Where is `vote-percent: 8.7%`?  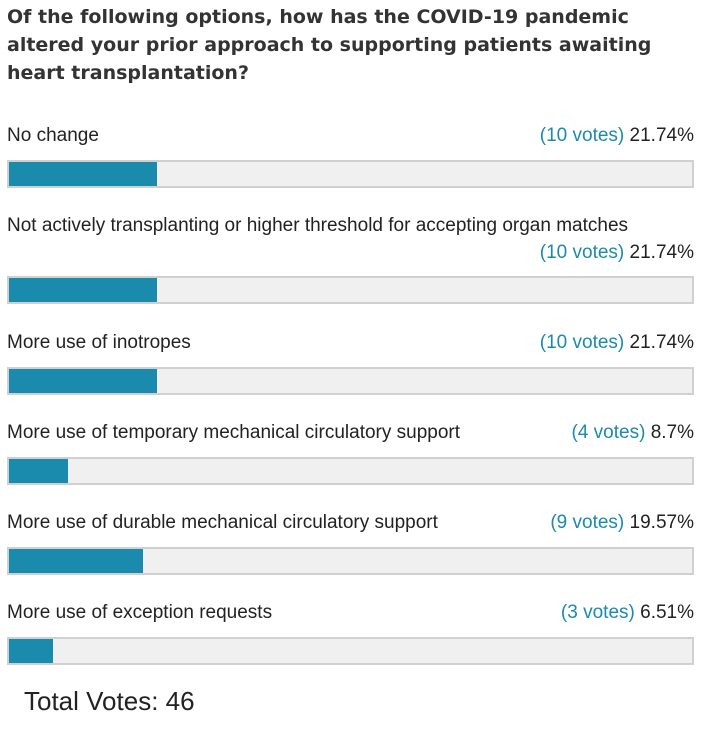 vote-percent: 8.7% is located at coordinates (672, 432).